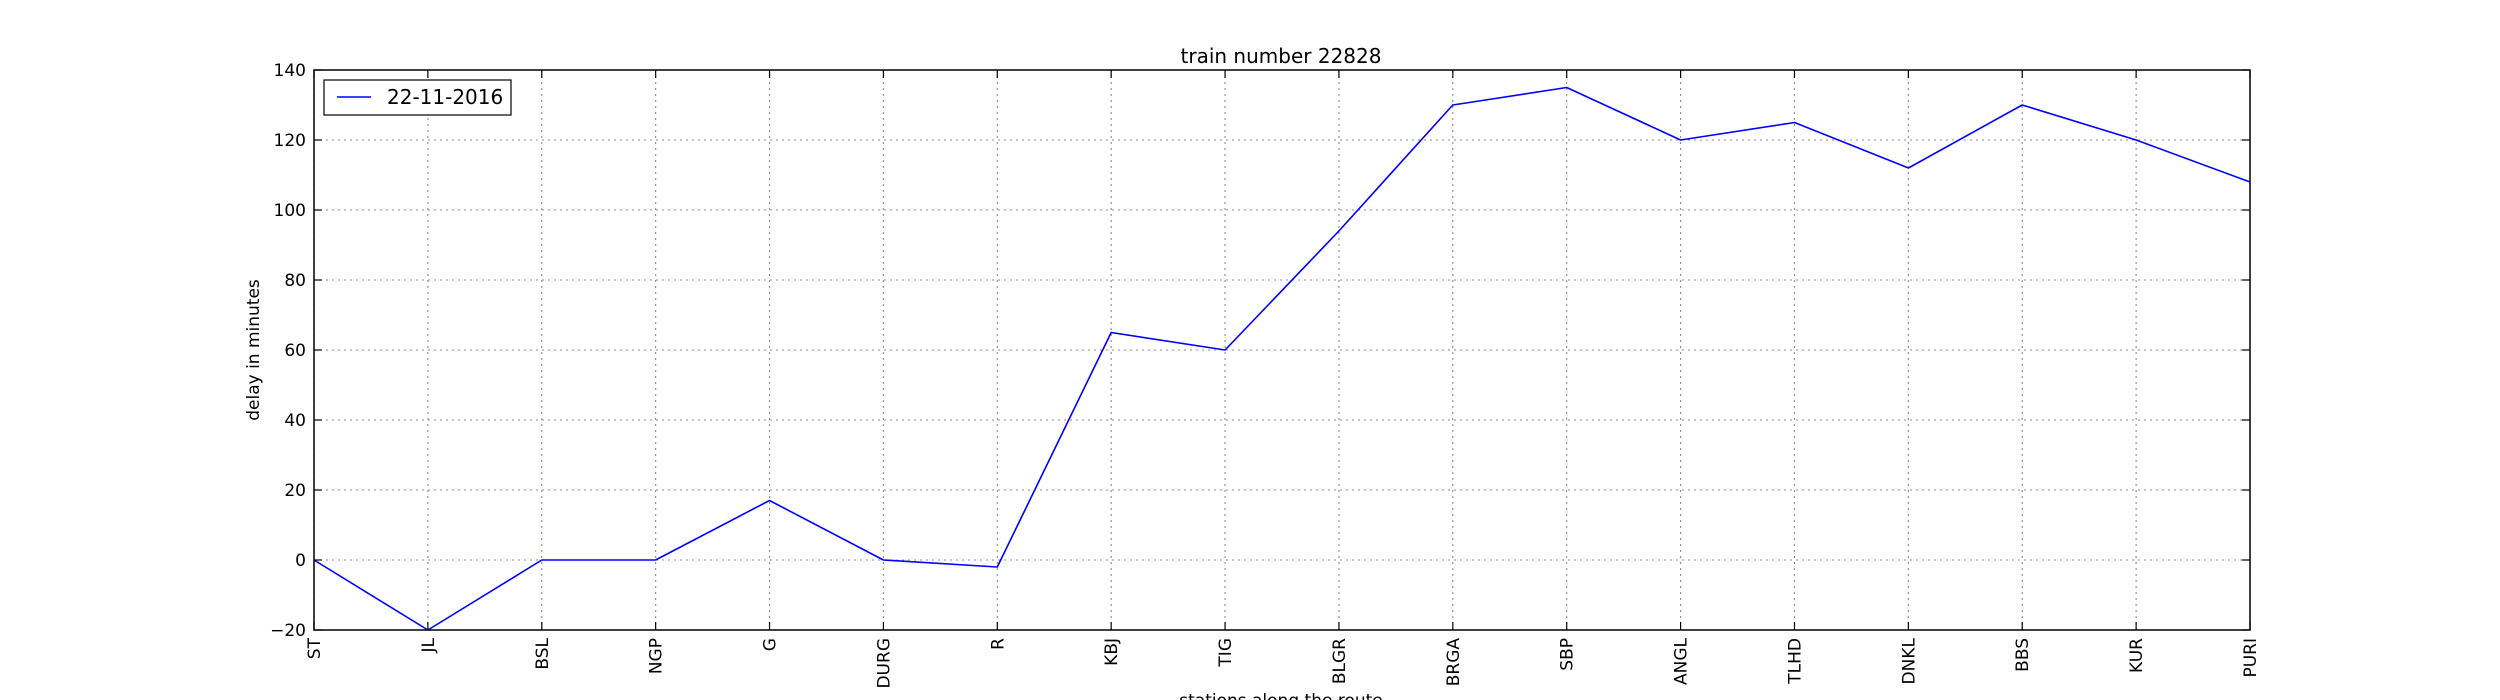 The width and height of the screenshot is (2500, 700). What do you see at coordinates (1682, 661) in the screenshot?
I see `x-tick-label: ANGL` at bounding box center [1682, 661].